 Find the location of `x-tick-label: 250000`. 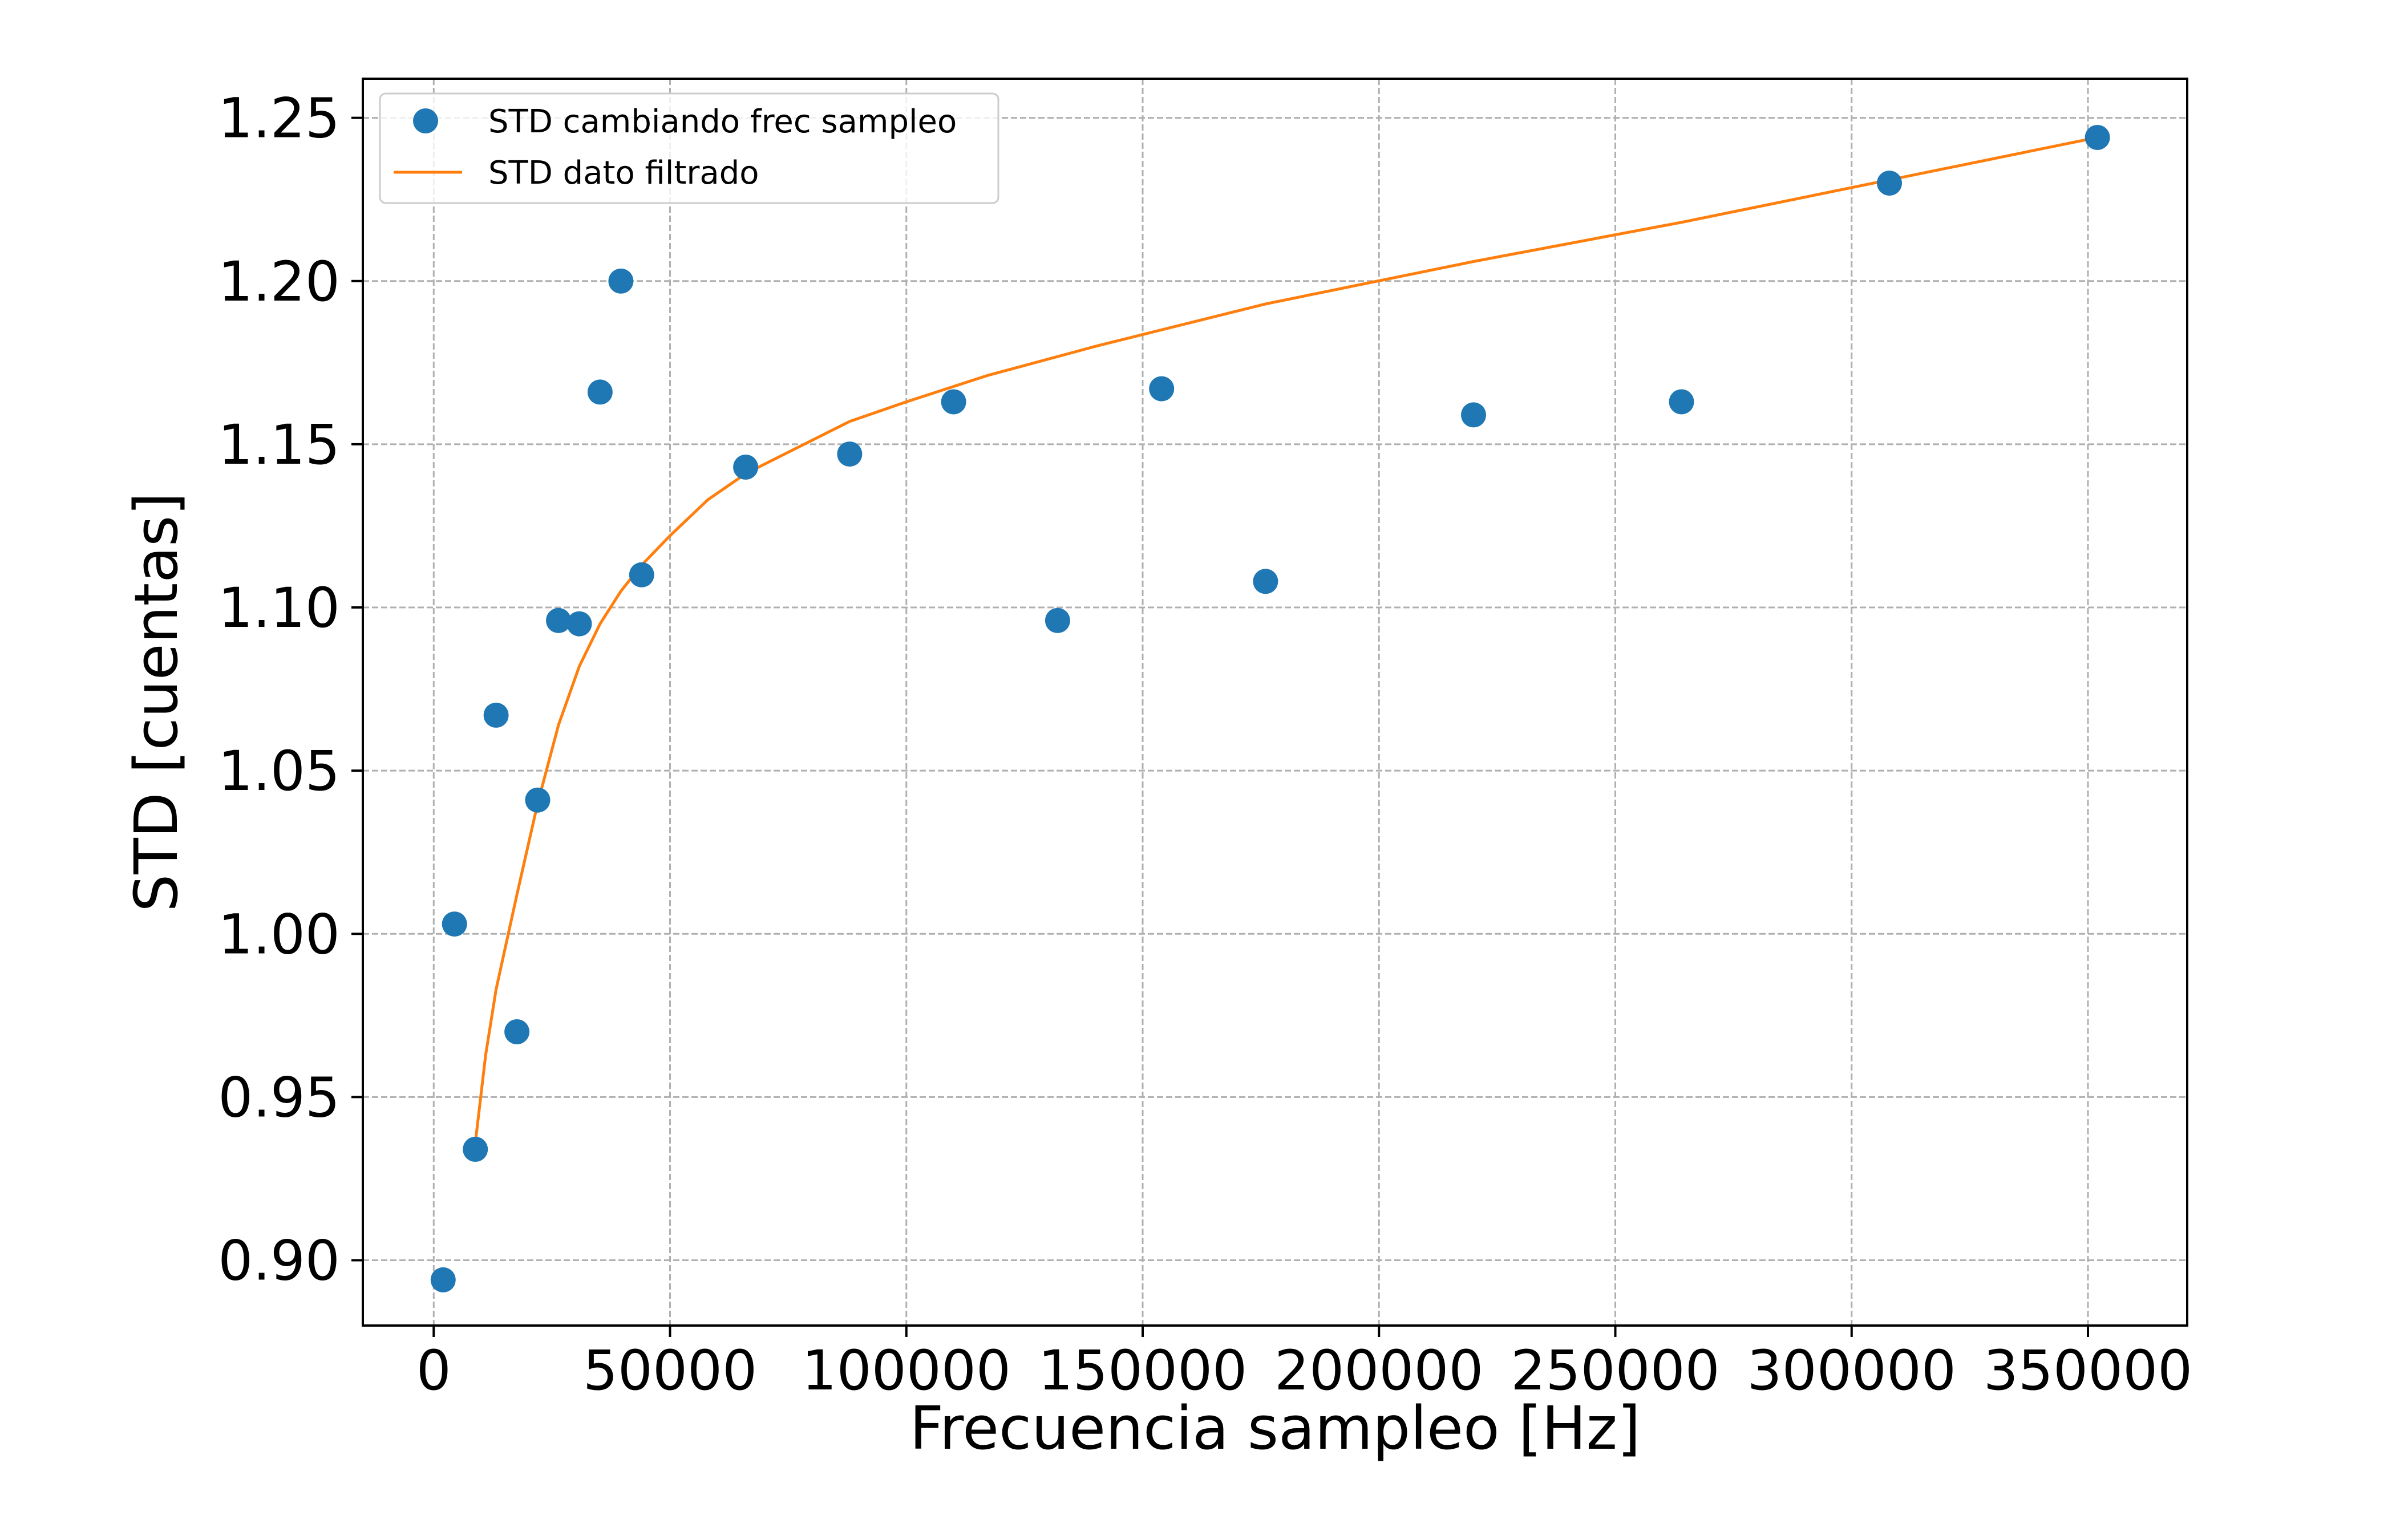

x-tick-label: 250000 is located at coordinates (1615, 1371).